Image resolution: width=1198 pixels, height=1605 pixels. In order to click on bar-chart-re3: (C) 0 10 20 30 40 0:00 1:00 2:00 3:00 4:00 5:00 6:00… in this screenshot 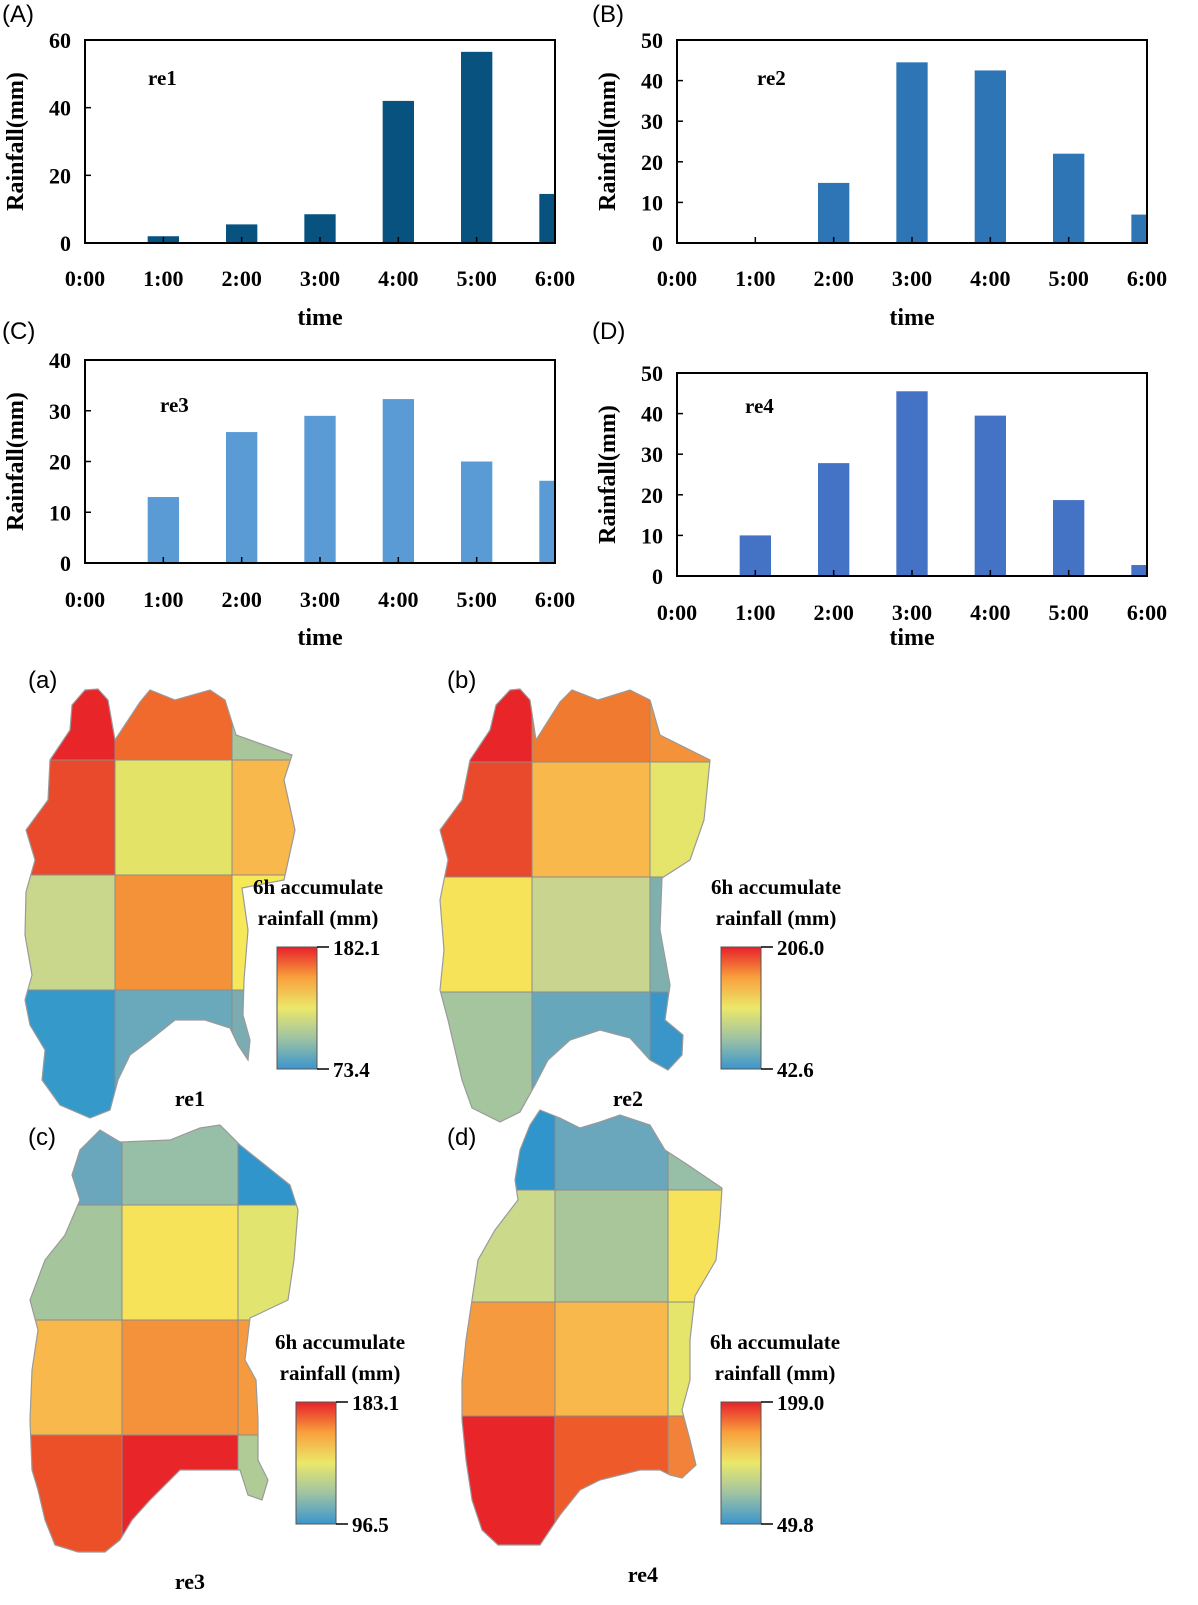, I will do `click(288, 484)`.